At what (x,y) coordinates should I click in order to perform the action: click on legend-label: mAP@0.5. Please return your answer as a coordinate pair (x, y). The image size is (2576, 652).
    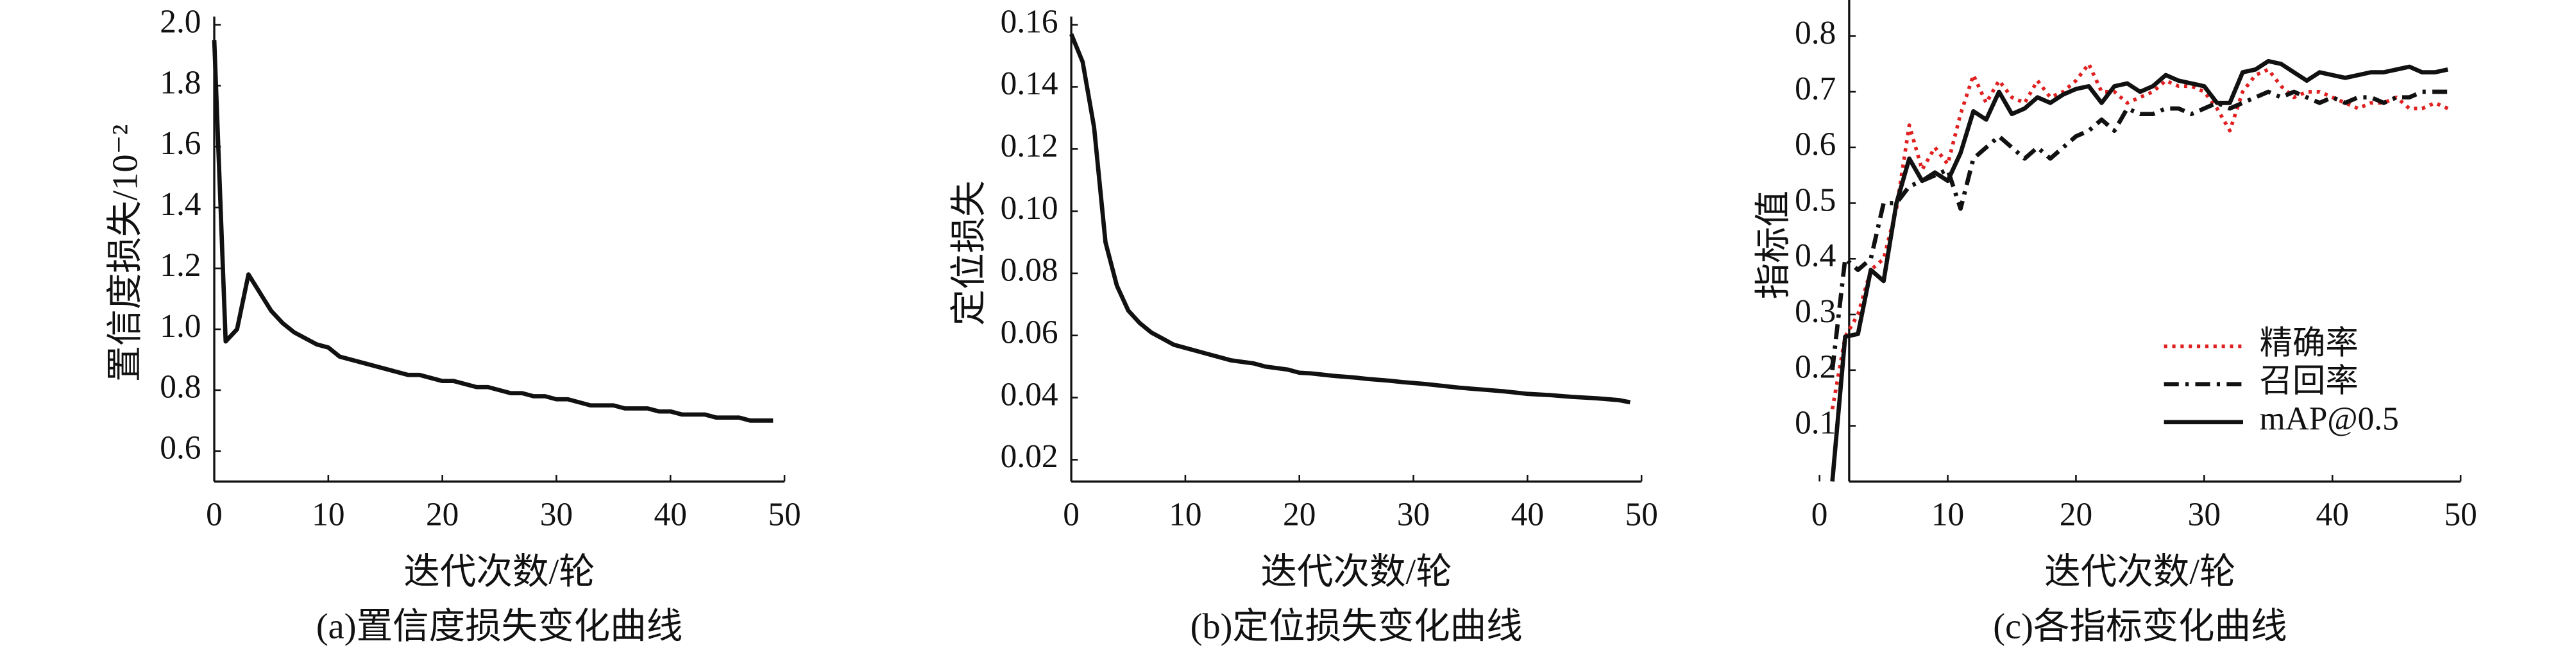
    Looking at the image, I should click on (2329, 419).